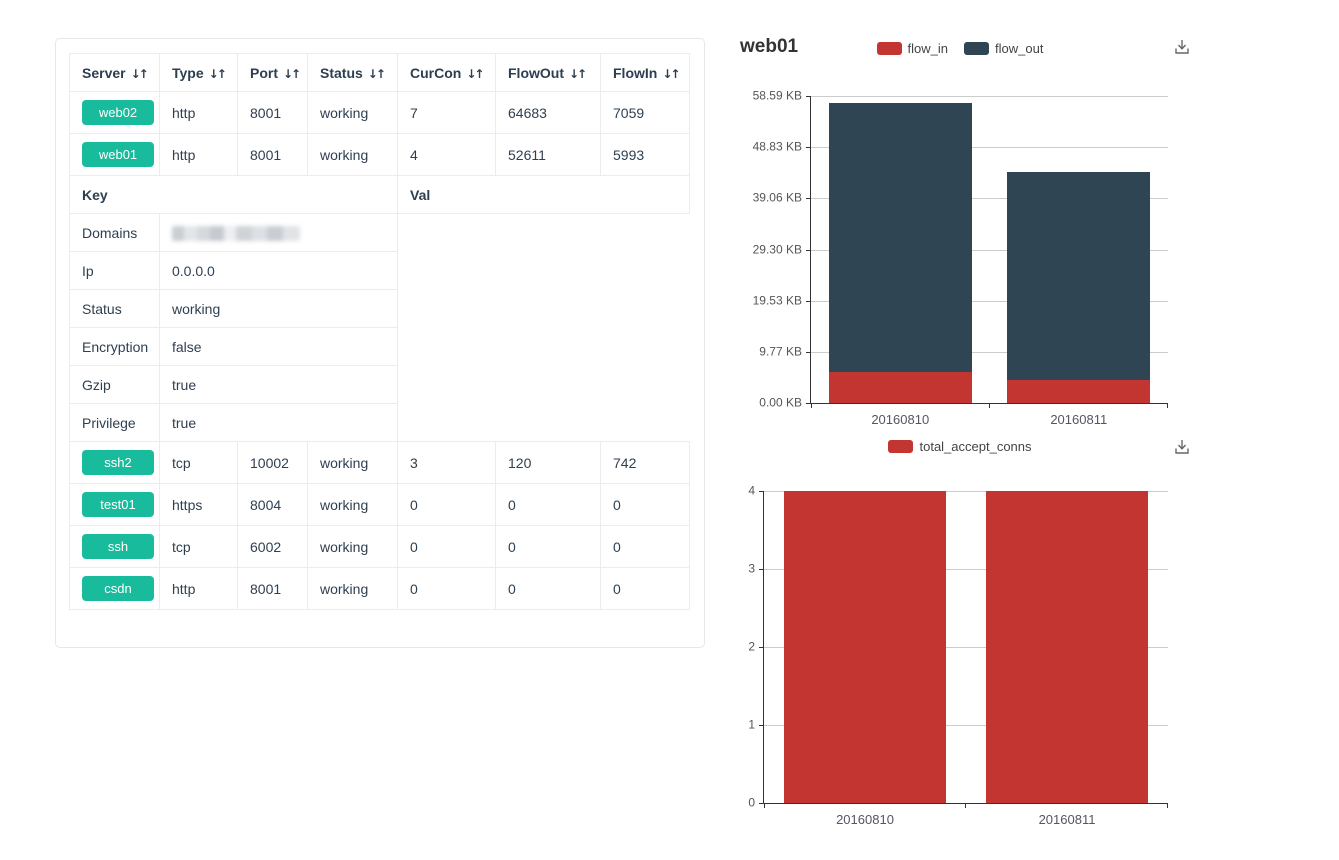  What do you see at coordinates (118, 504) in the screenshot?
I see `server-badge-test01: test01` at bounding box center [118, 504].